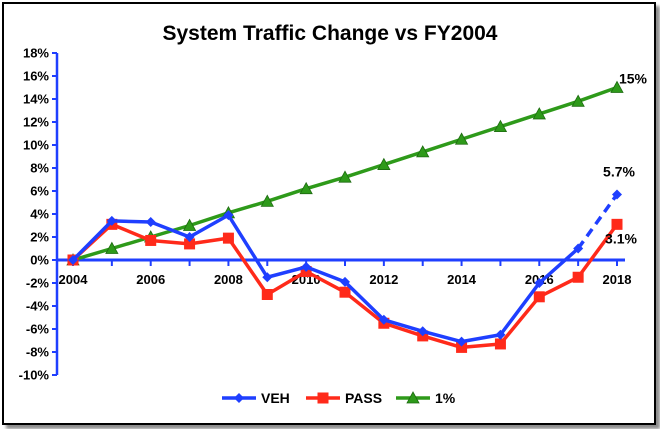  What do you see at coordinates (228, 279) in the screenshot?
I see `x-tick-label: 2008` at bounding box center [228, 279].